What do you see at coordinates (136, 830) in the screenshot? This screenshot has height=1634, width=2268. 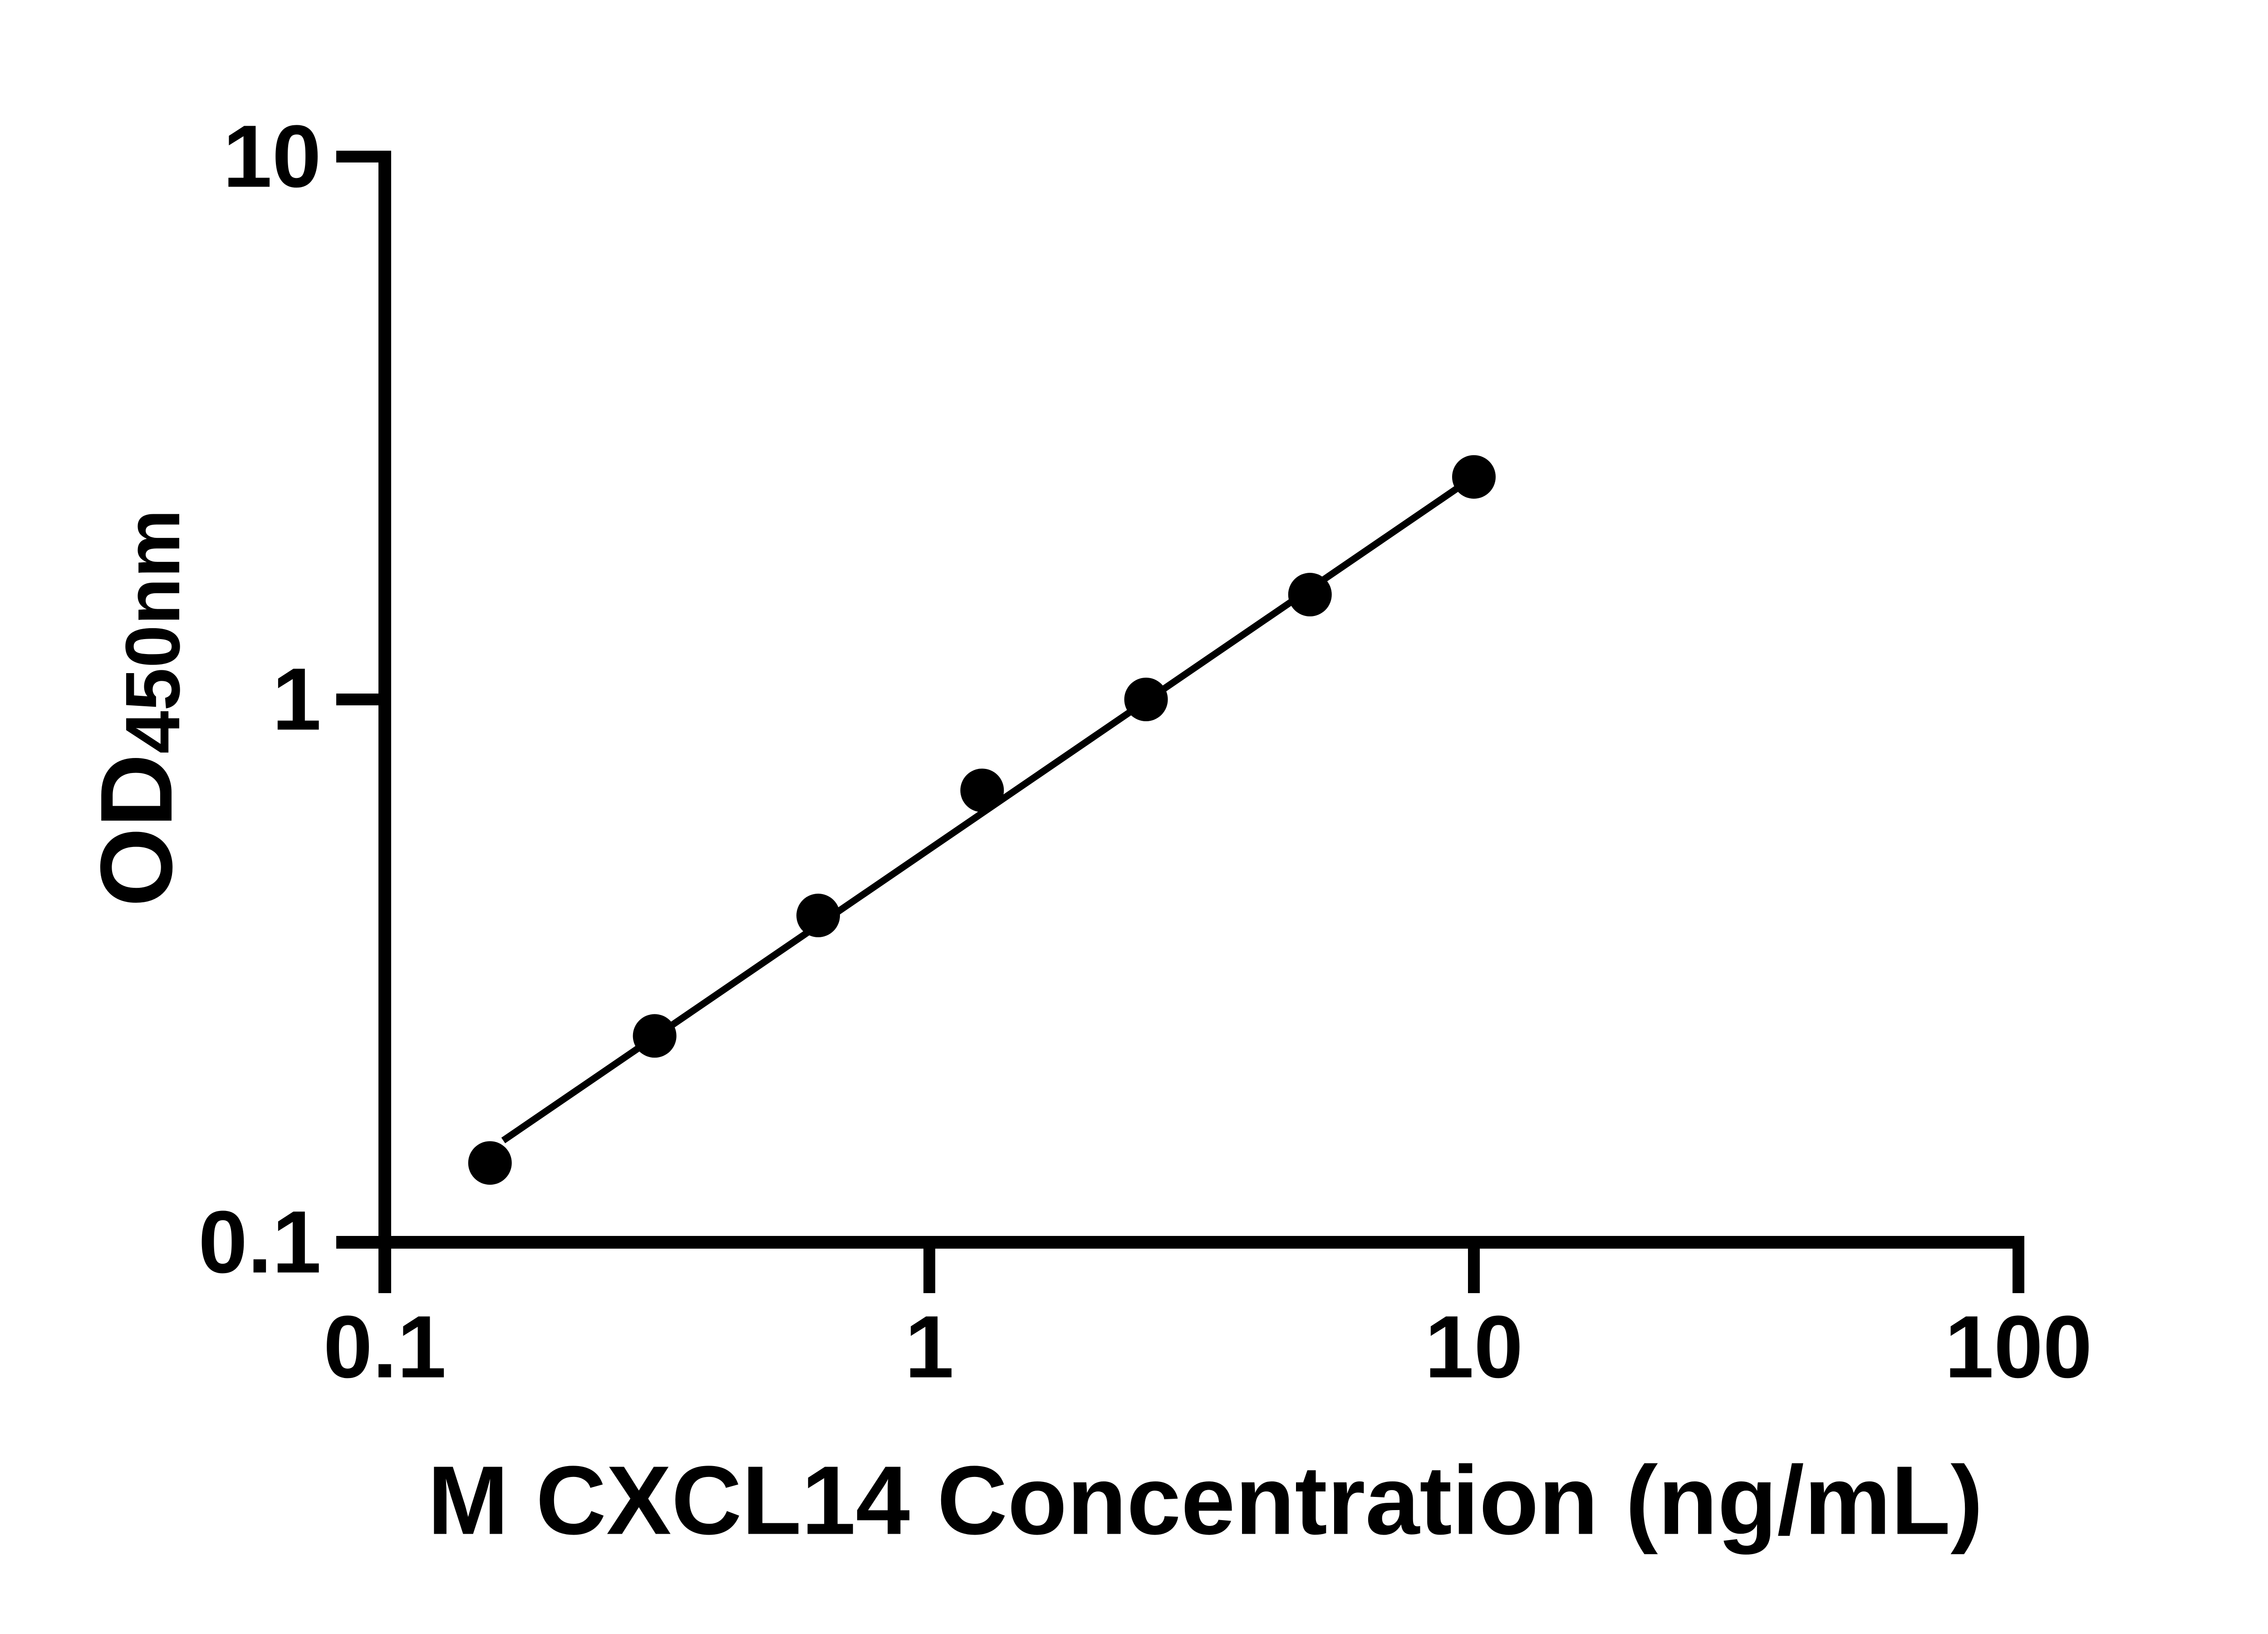 I see `y-axis-title-main: OD` at bounding box center [136, 830].